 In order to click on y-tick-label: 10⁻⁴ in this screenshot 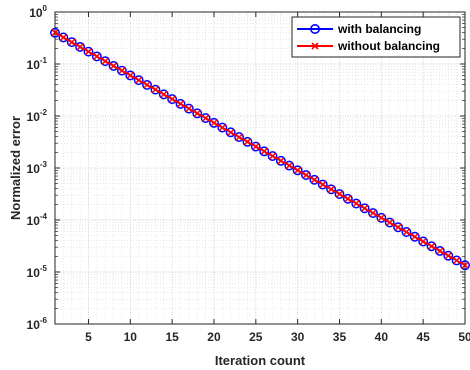, I will do `click(37, 220)`.